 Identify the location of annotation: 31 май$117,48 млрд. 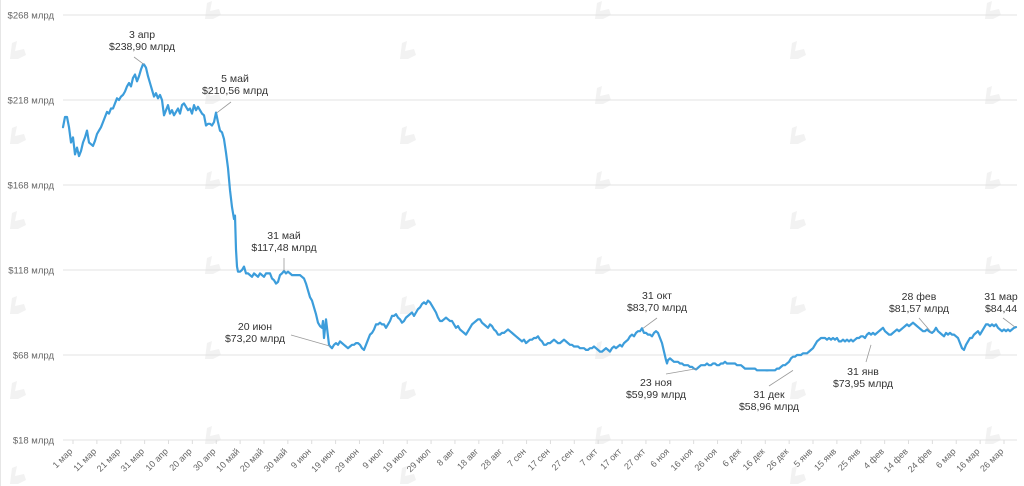
(284, 250).